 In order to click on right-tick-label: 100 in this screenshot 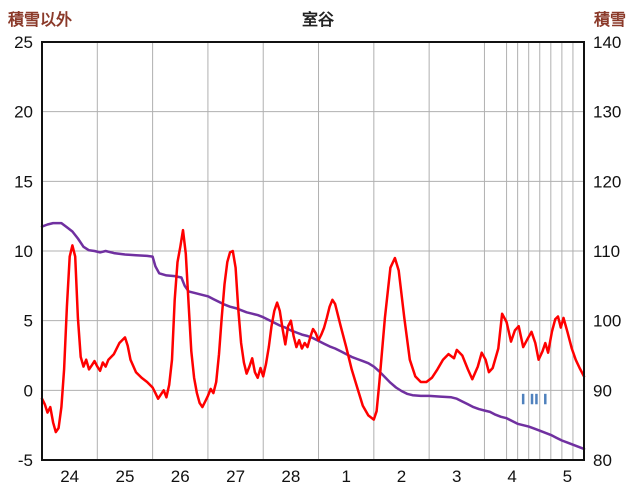, I will do `click(607, 321)`.